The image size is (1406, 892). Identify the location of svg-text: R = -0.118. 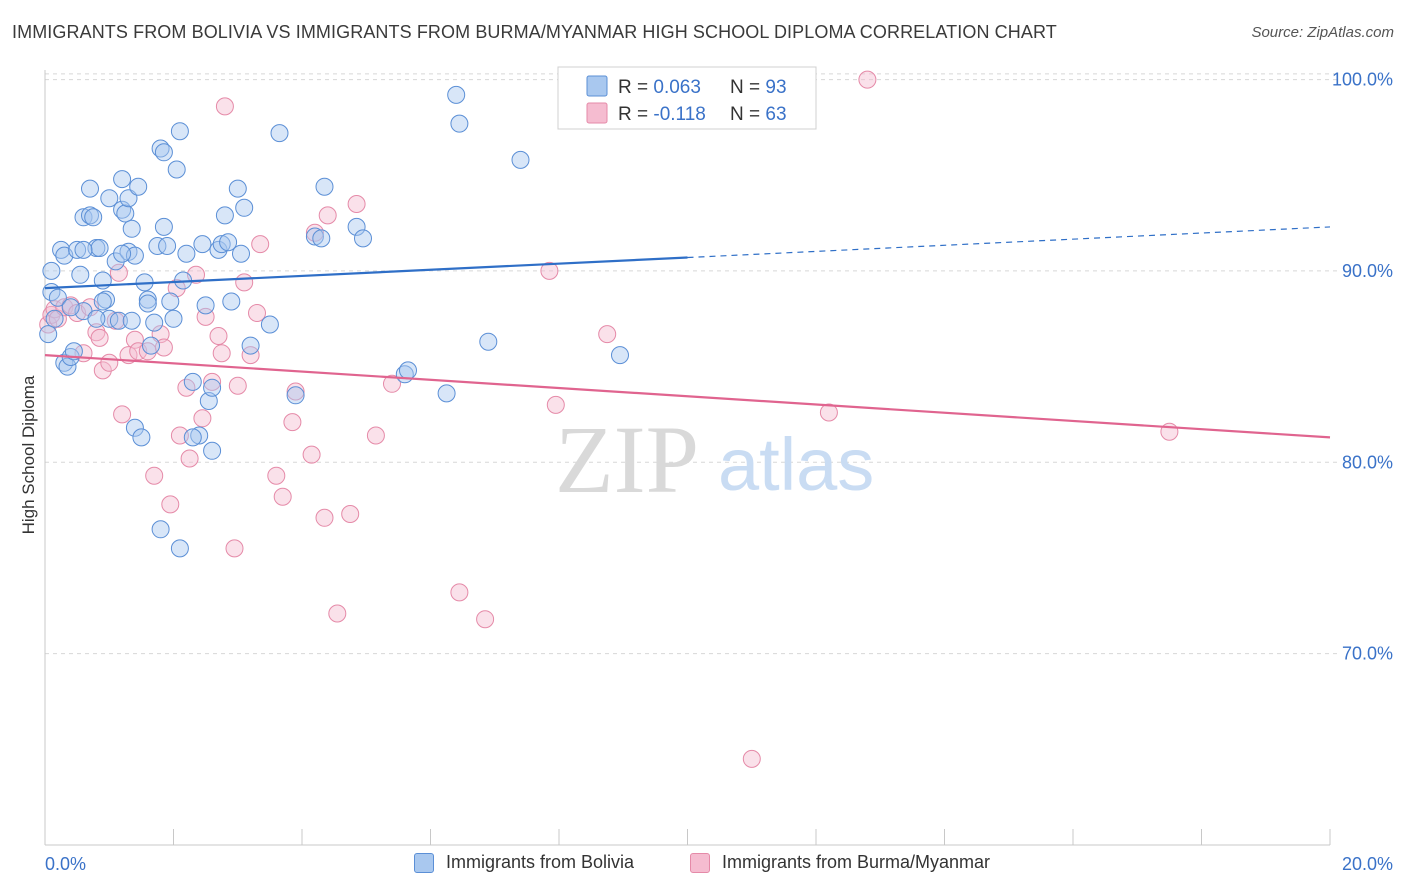
(662, 114).